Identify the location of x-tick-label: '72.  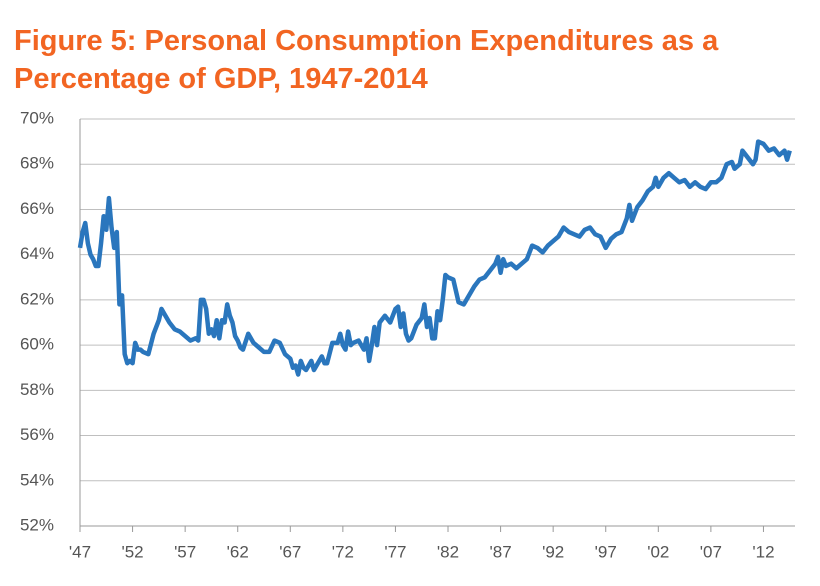
(343, 551).